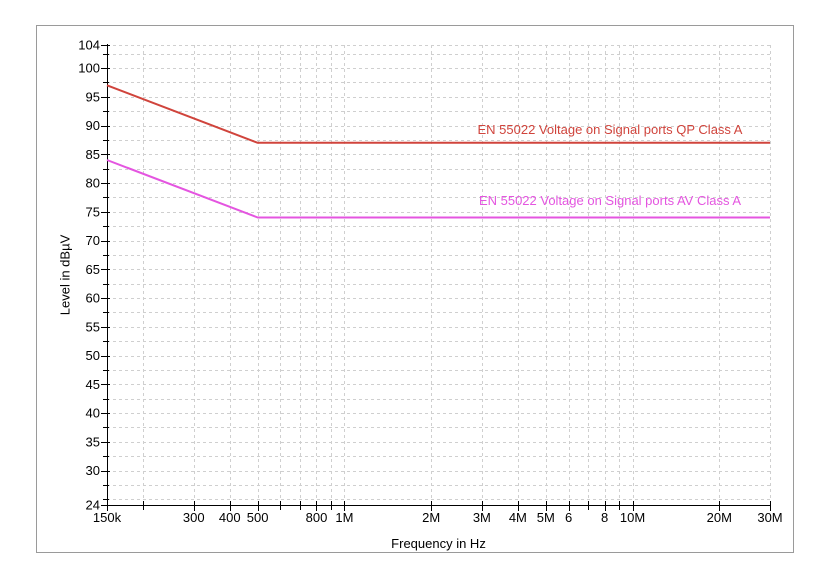 The height and width of the screenshot is (579, 831). I want to click on svg-text: 55, so click(93, 326).